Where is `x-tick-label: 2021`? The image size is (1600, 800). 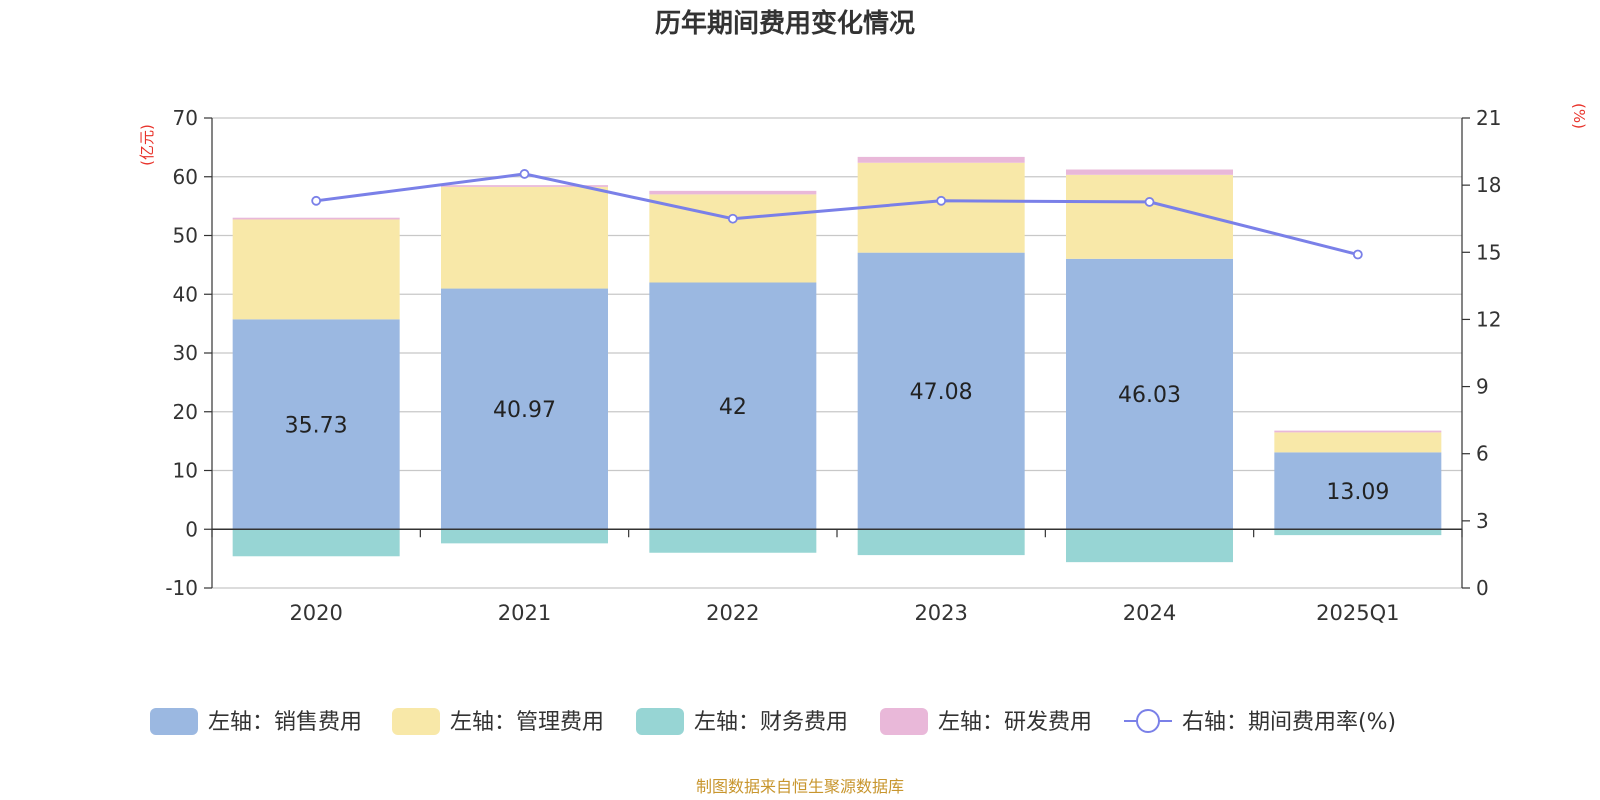 x-tick-label: 2021 is located at coordinates (524, 613).